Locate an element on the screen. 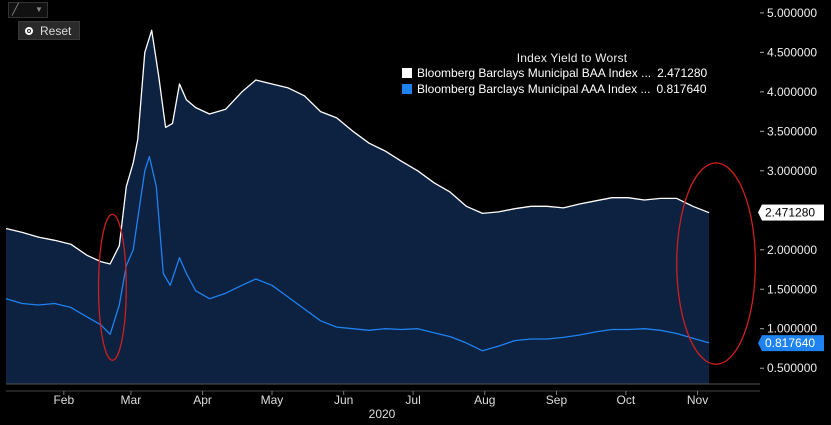 The image size is (831, 425). y-tick-label: 1.500000 is located at coordinates (792, 289).